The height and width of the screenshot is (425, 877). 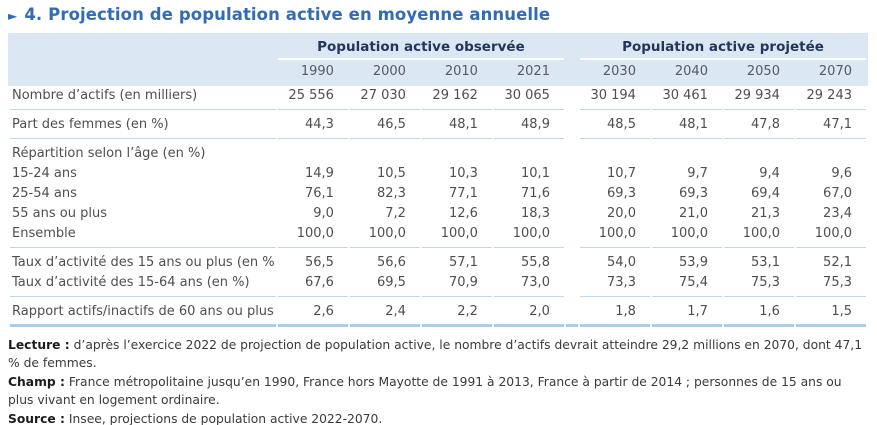 What do you see at coordinates (758, 312) in the screenshot?
I see `cell-value: 1,6` at bounding box center [758, 312].